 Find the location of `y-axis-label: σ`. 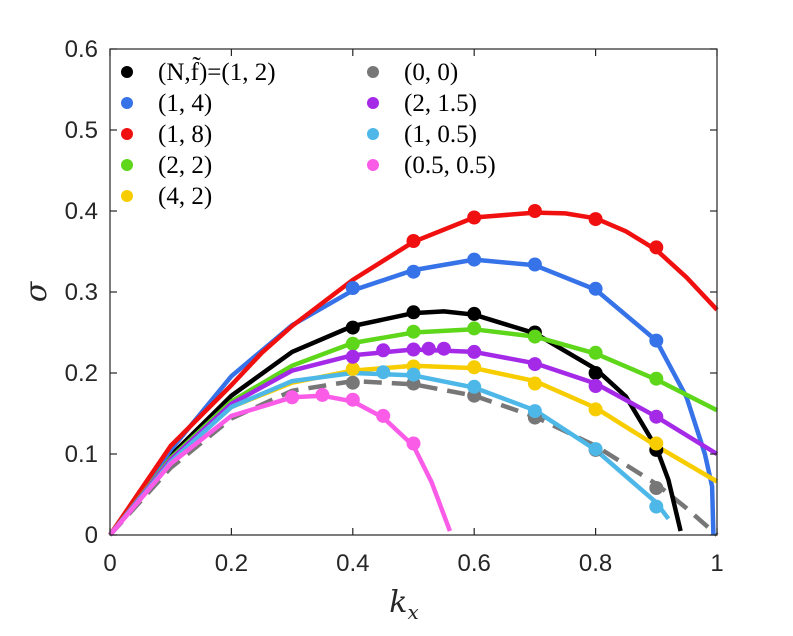

y-axis-label: σ is located at coordinates (36, 291).